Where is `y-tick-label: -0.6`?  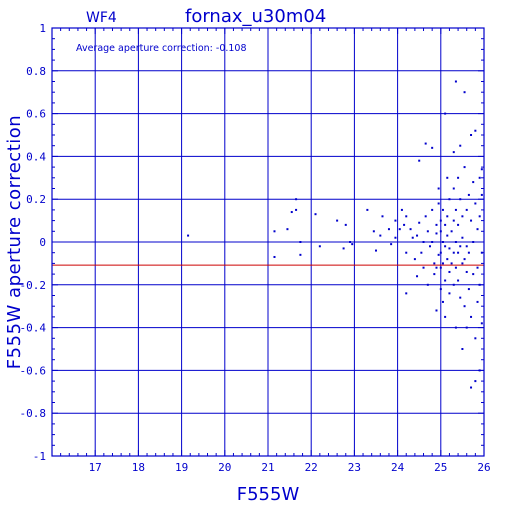 y-tick-label: -0.6 is located at coordinates (33, 370).